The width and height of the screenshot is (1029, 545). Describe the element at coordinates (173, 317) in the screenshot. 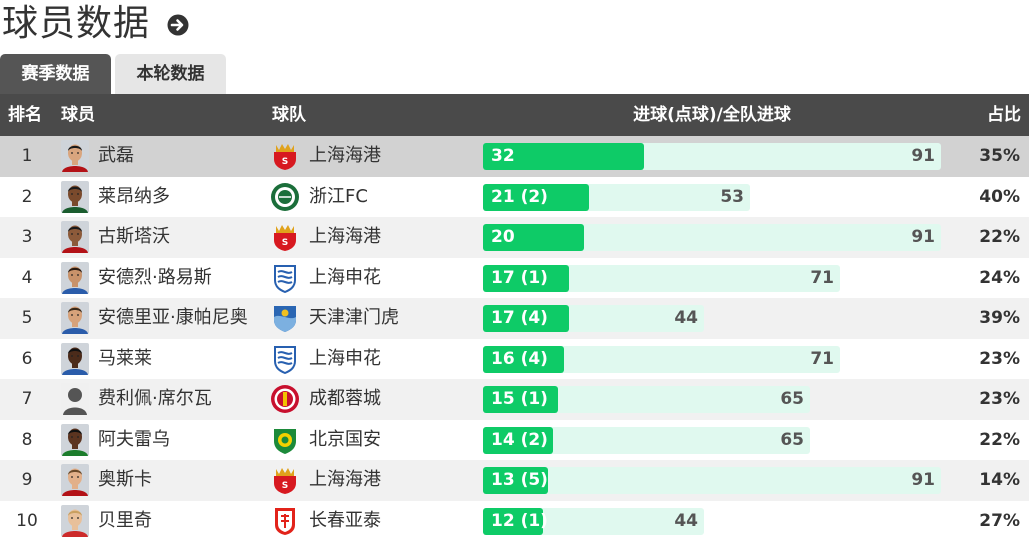

I see `player-name: 安德里亚·康帕尼奥` at that location.